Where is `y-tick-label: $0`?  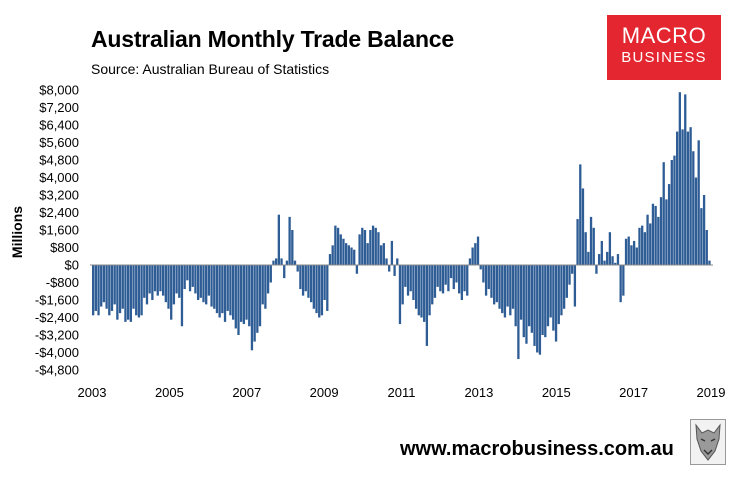 y-tick-label: $0 is located at coordinates (72, 265).